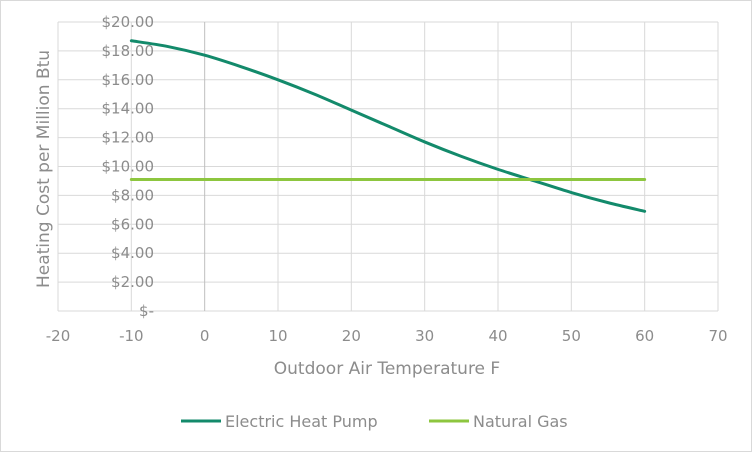  Describe the element at coordinates (571, 336) in the screenshot. I see `x-tick-label: 50` at that location.